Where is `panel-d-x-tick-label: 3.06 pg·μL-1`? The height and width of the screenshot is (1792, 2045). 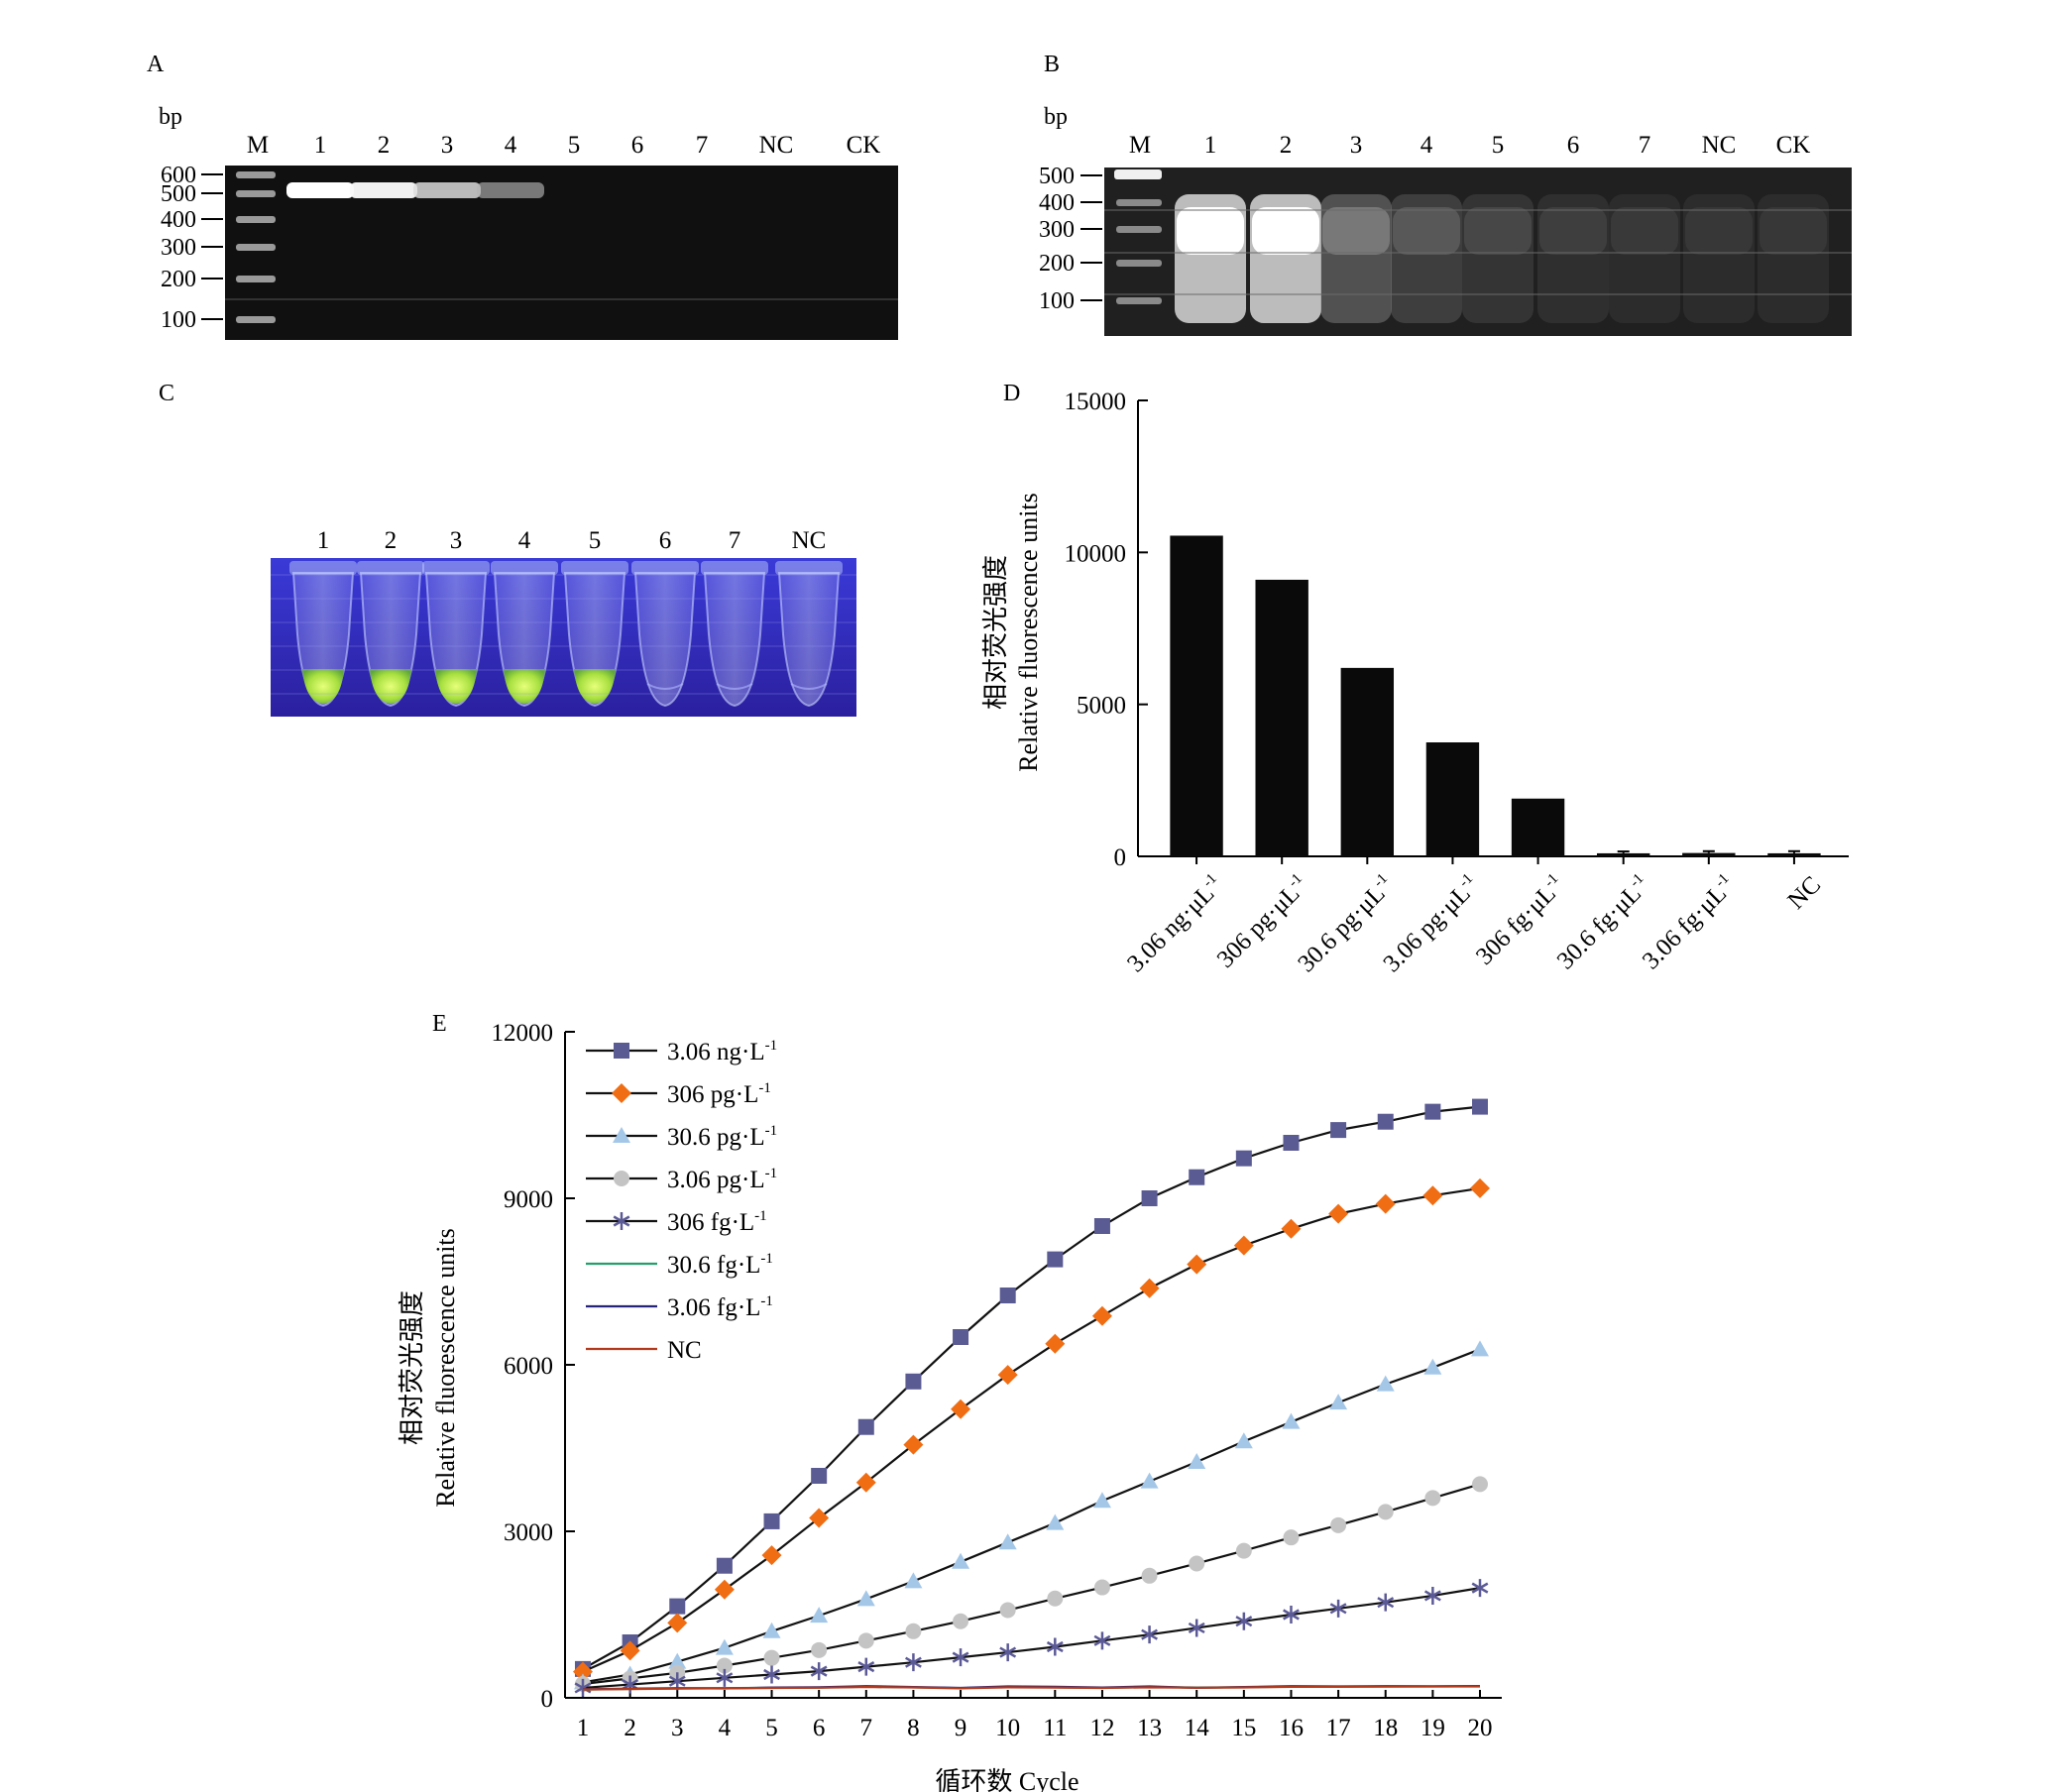
panel-d-x-tick-label: 3.06 pg·μL-1 is located at coordinates (1432, 923).